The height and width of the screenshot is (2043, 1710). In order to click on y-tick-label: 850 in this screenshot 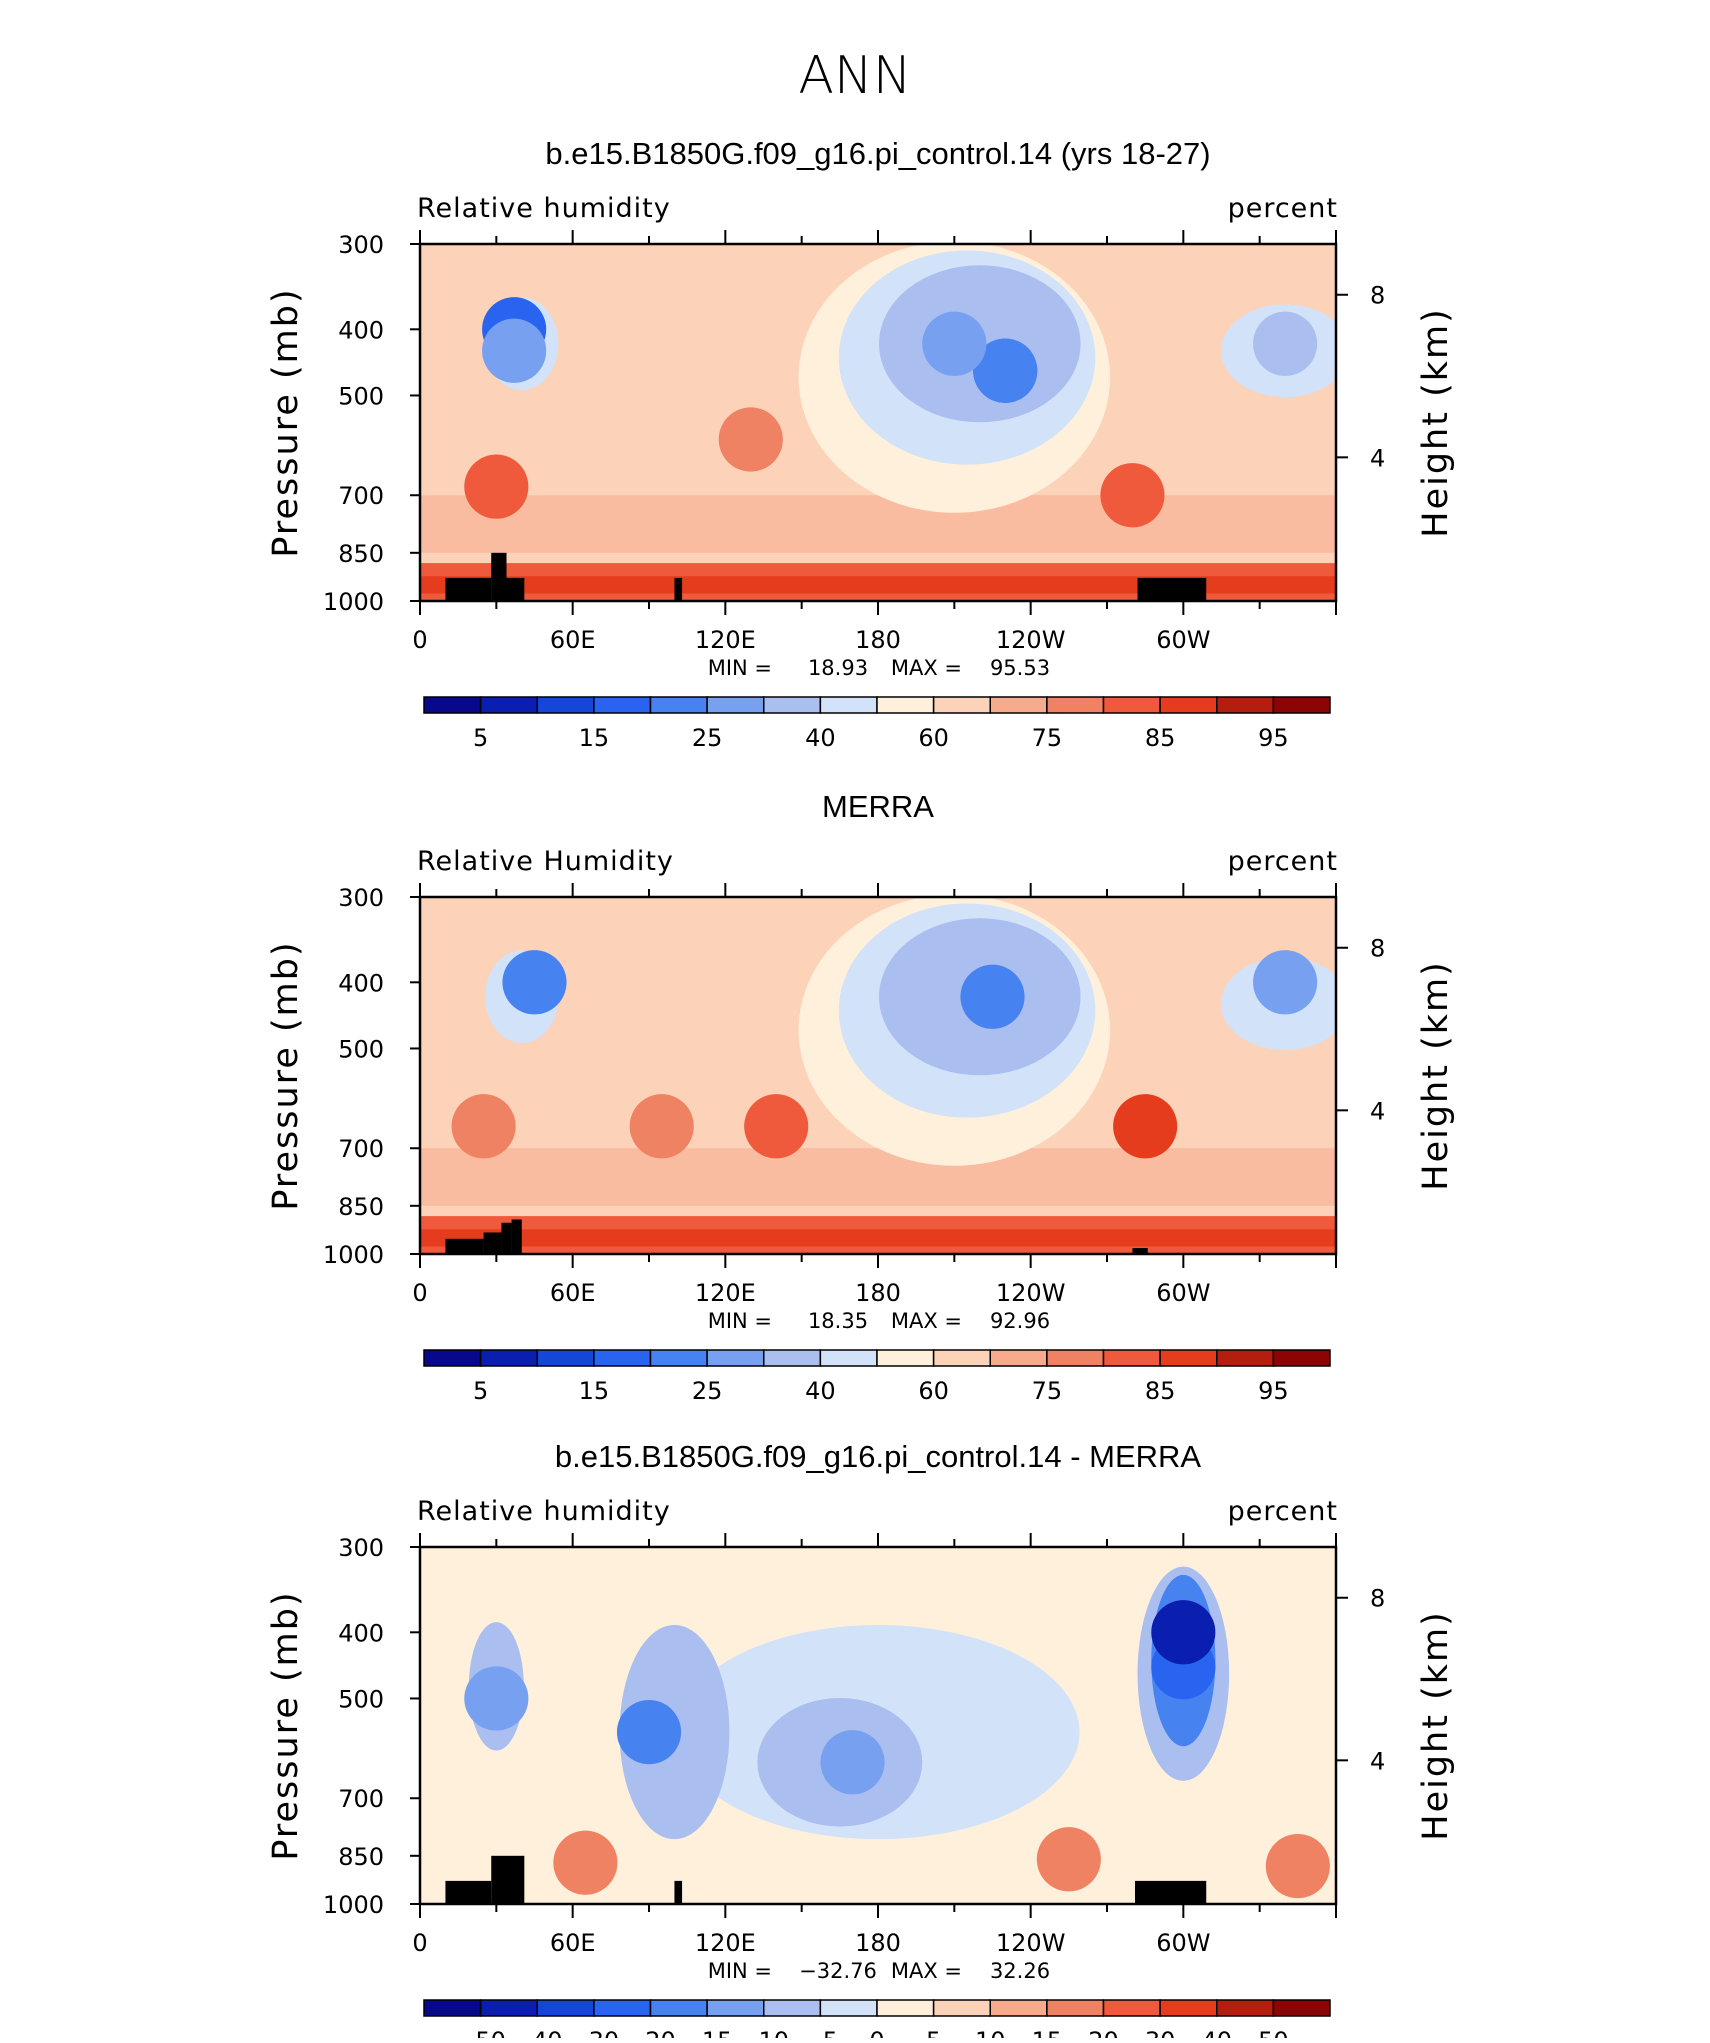, I will do `click(361, 554)`.